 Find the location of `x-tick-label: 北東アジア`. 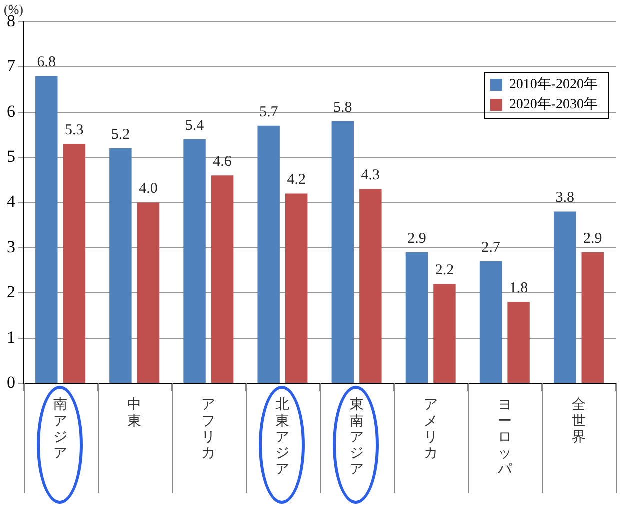

x-tick-label: 北東アジア is located at coordinates (283, 437).